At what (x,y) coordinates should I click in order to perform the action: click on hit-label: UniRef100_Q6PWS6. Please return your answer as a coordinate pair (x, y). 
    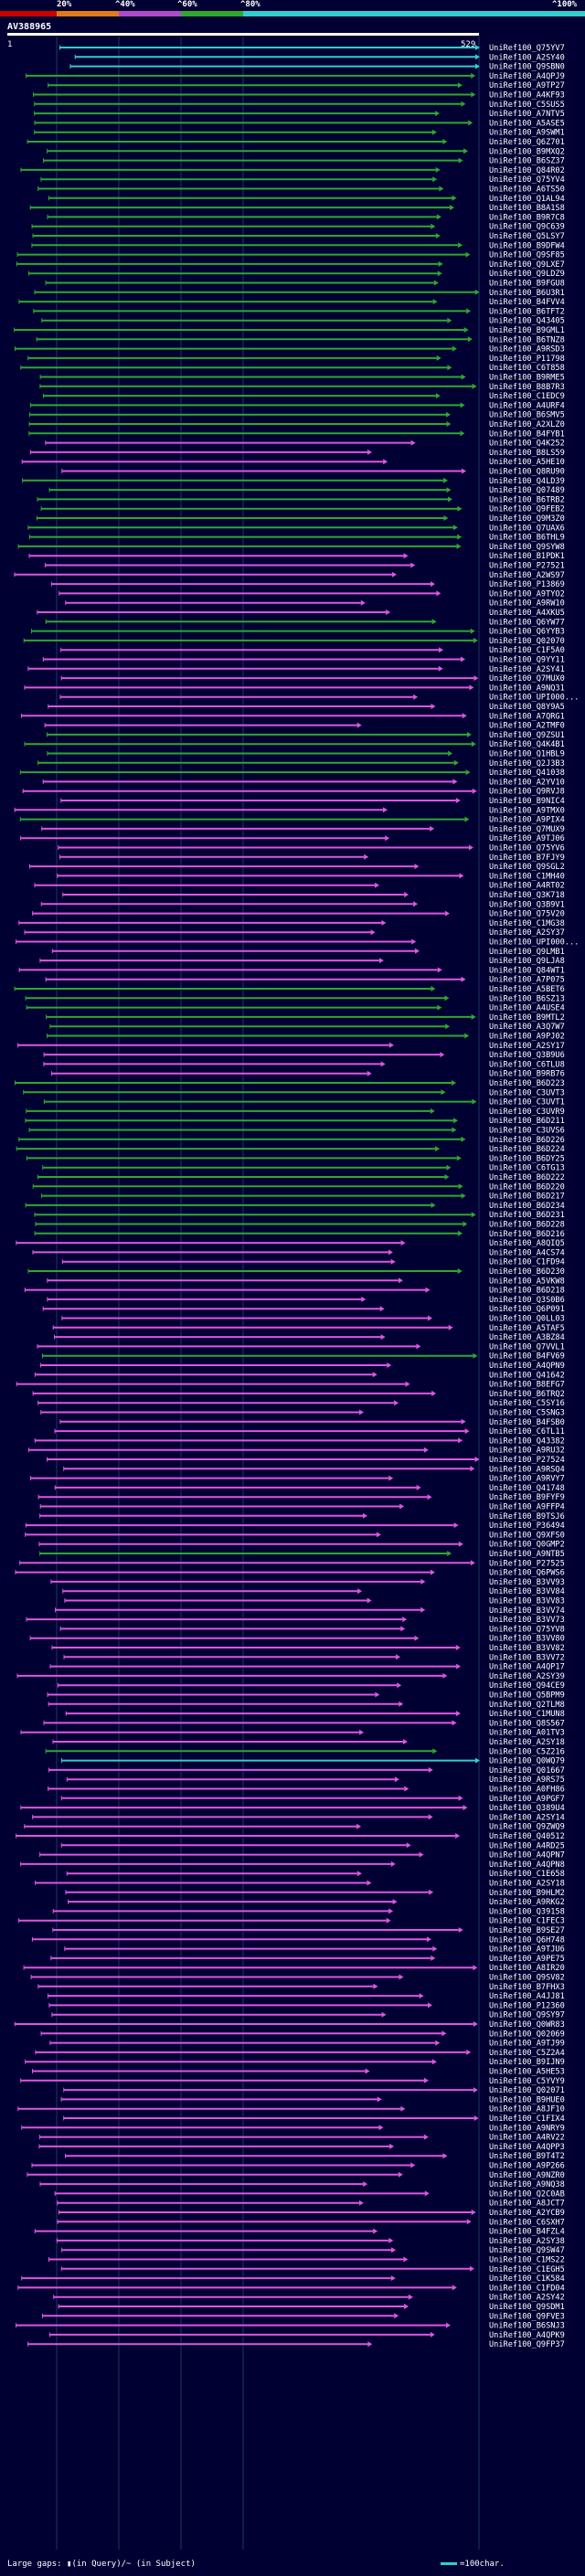
    Looking at the image, I should click on (527, 1573).